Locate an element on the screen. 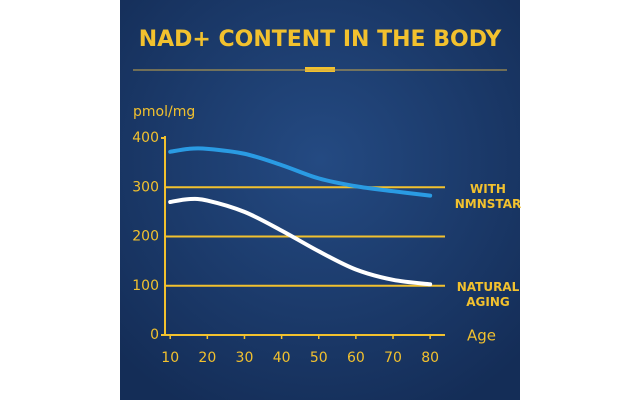 The width and height of the screenshot is (640, 400). y-tick-label: 300 is located at coordinates (145, 187).